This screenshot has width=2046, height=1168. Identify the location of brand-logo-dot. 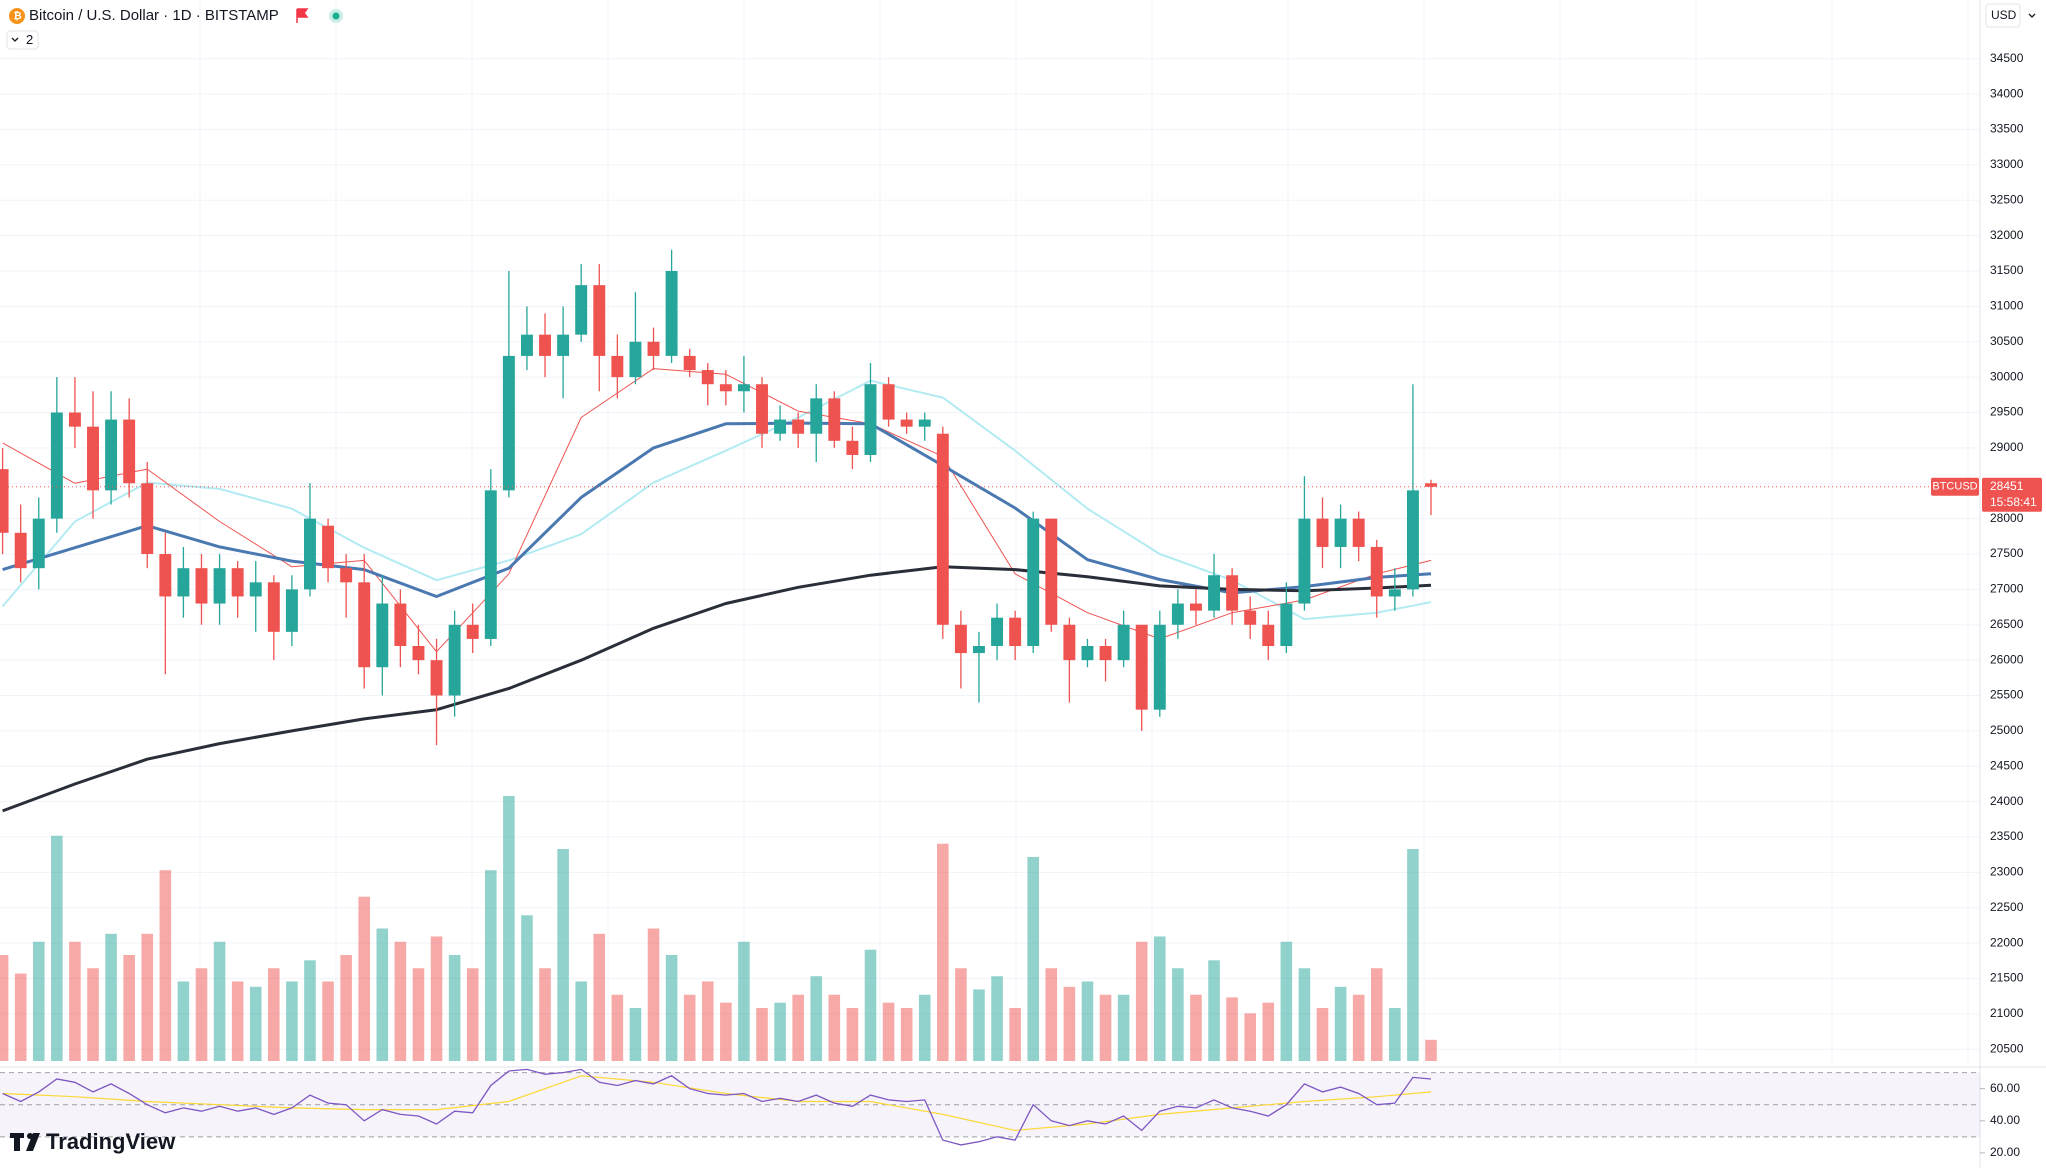
(30, 1136).